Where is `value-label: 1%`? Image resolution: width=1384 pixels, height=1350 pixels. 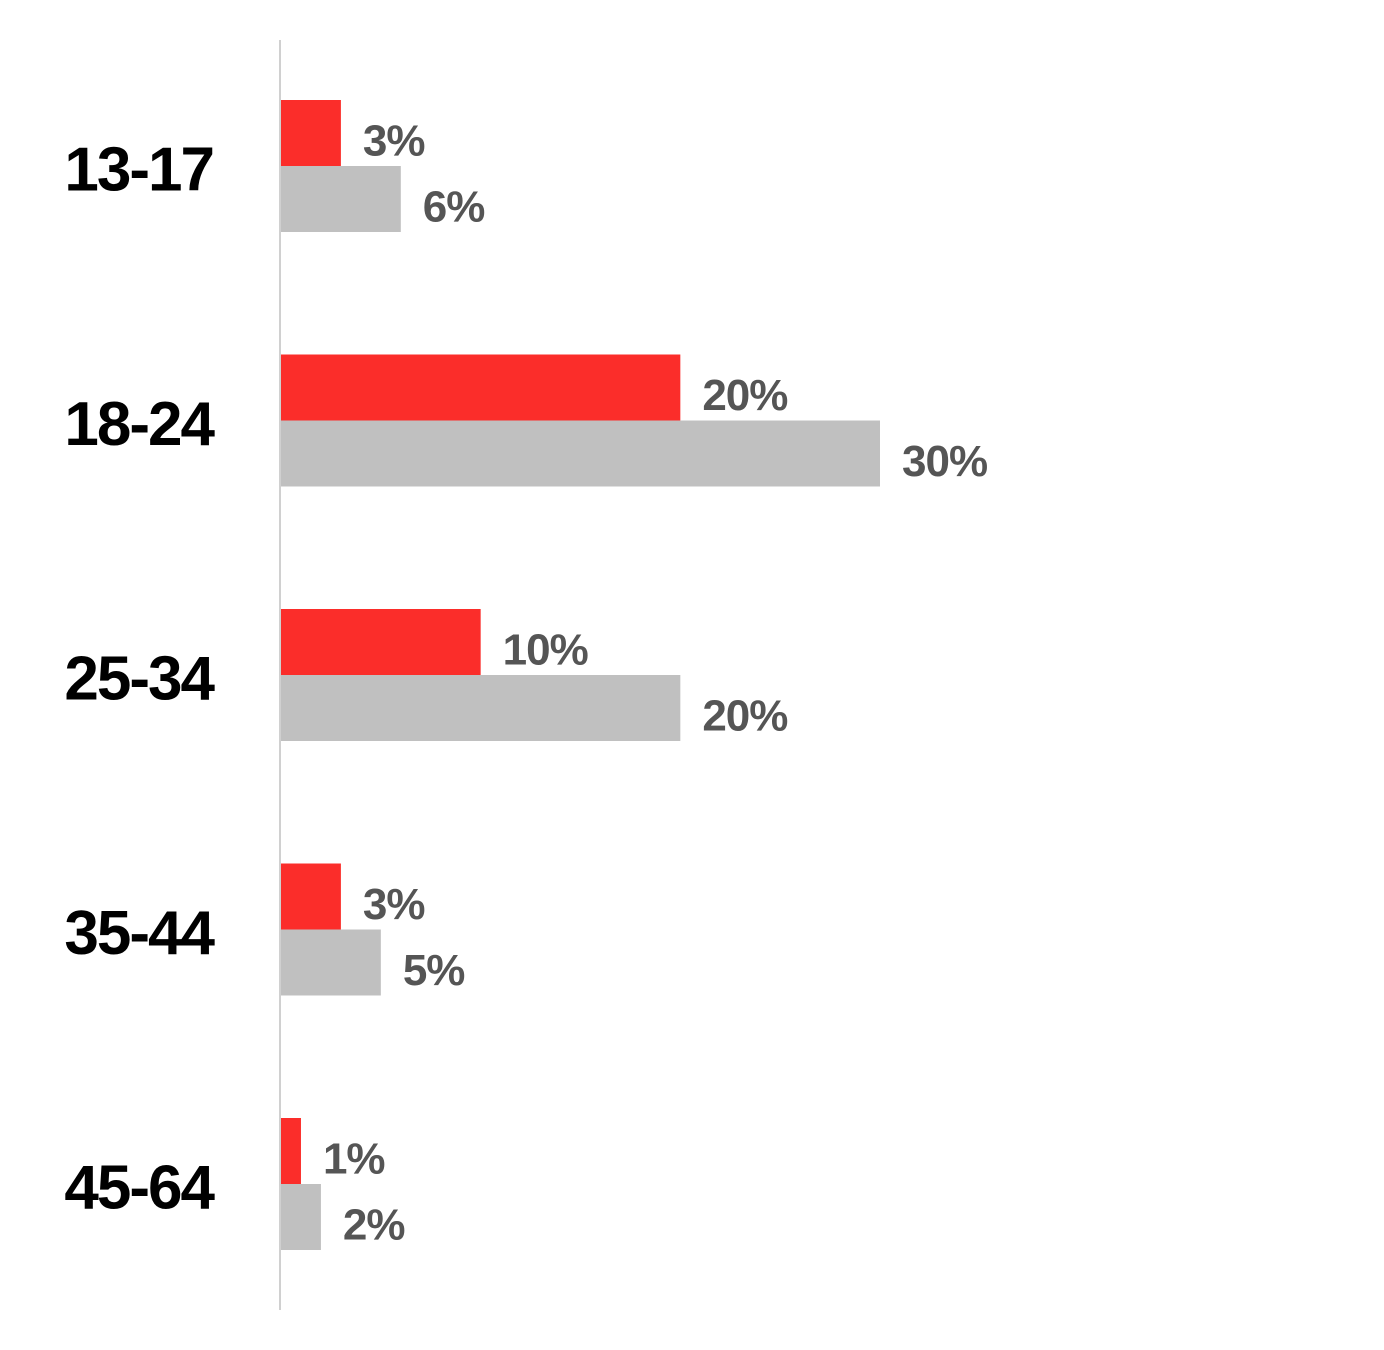
value-label: 1% is located at coordinates (354, 1159).